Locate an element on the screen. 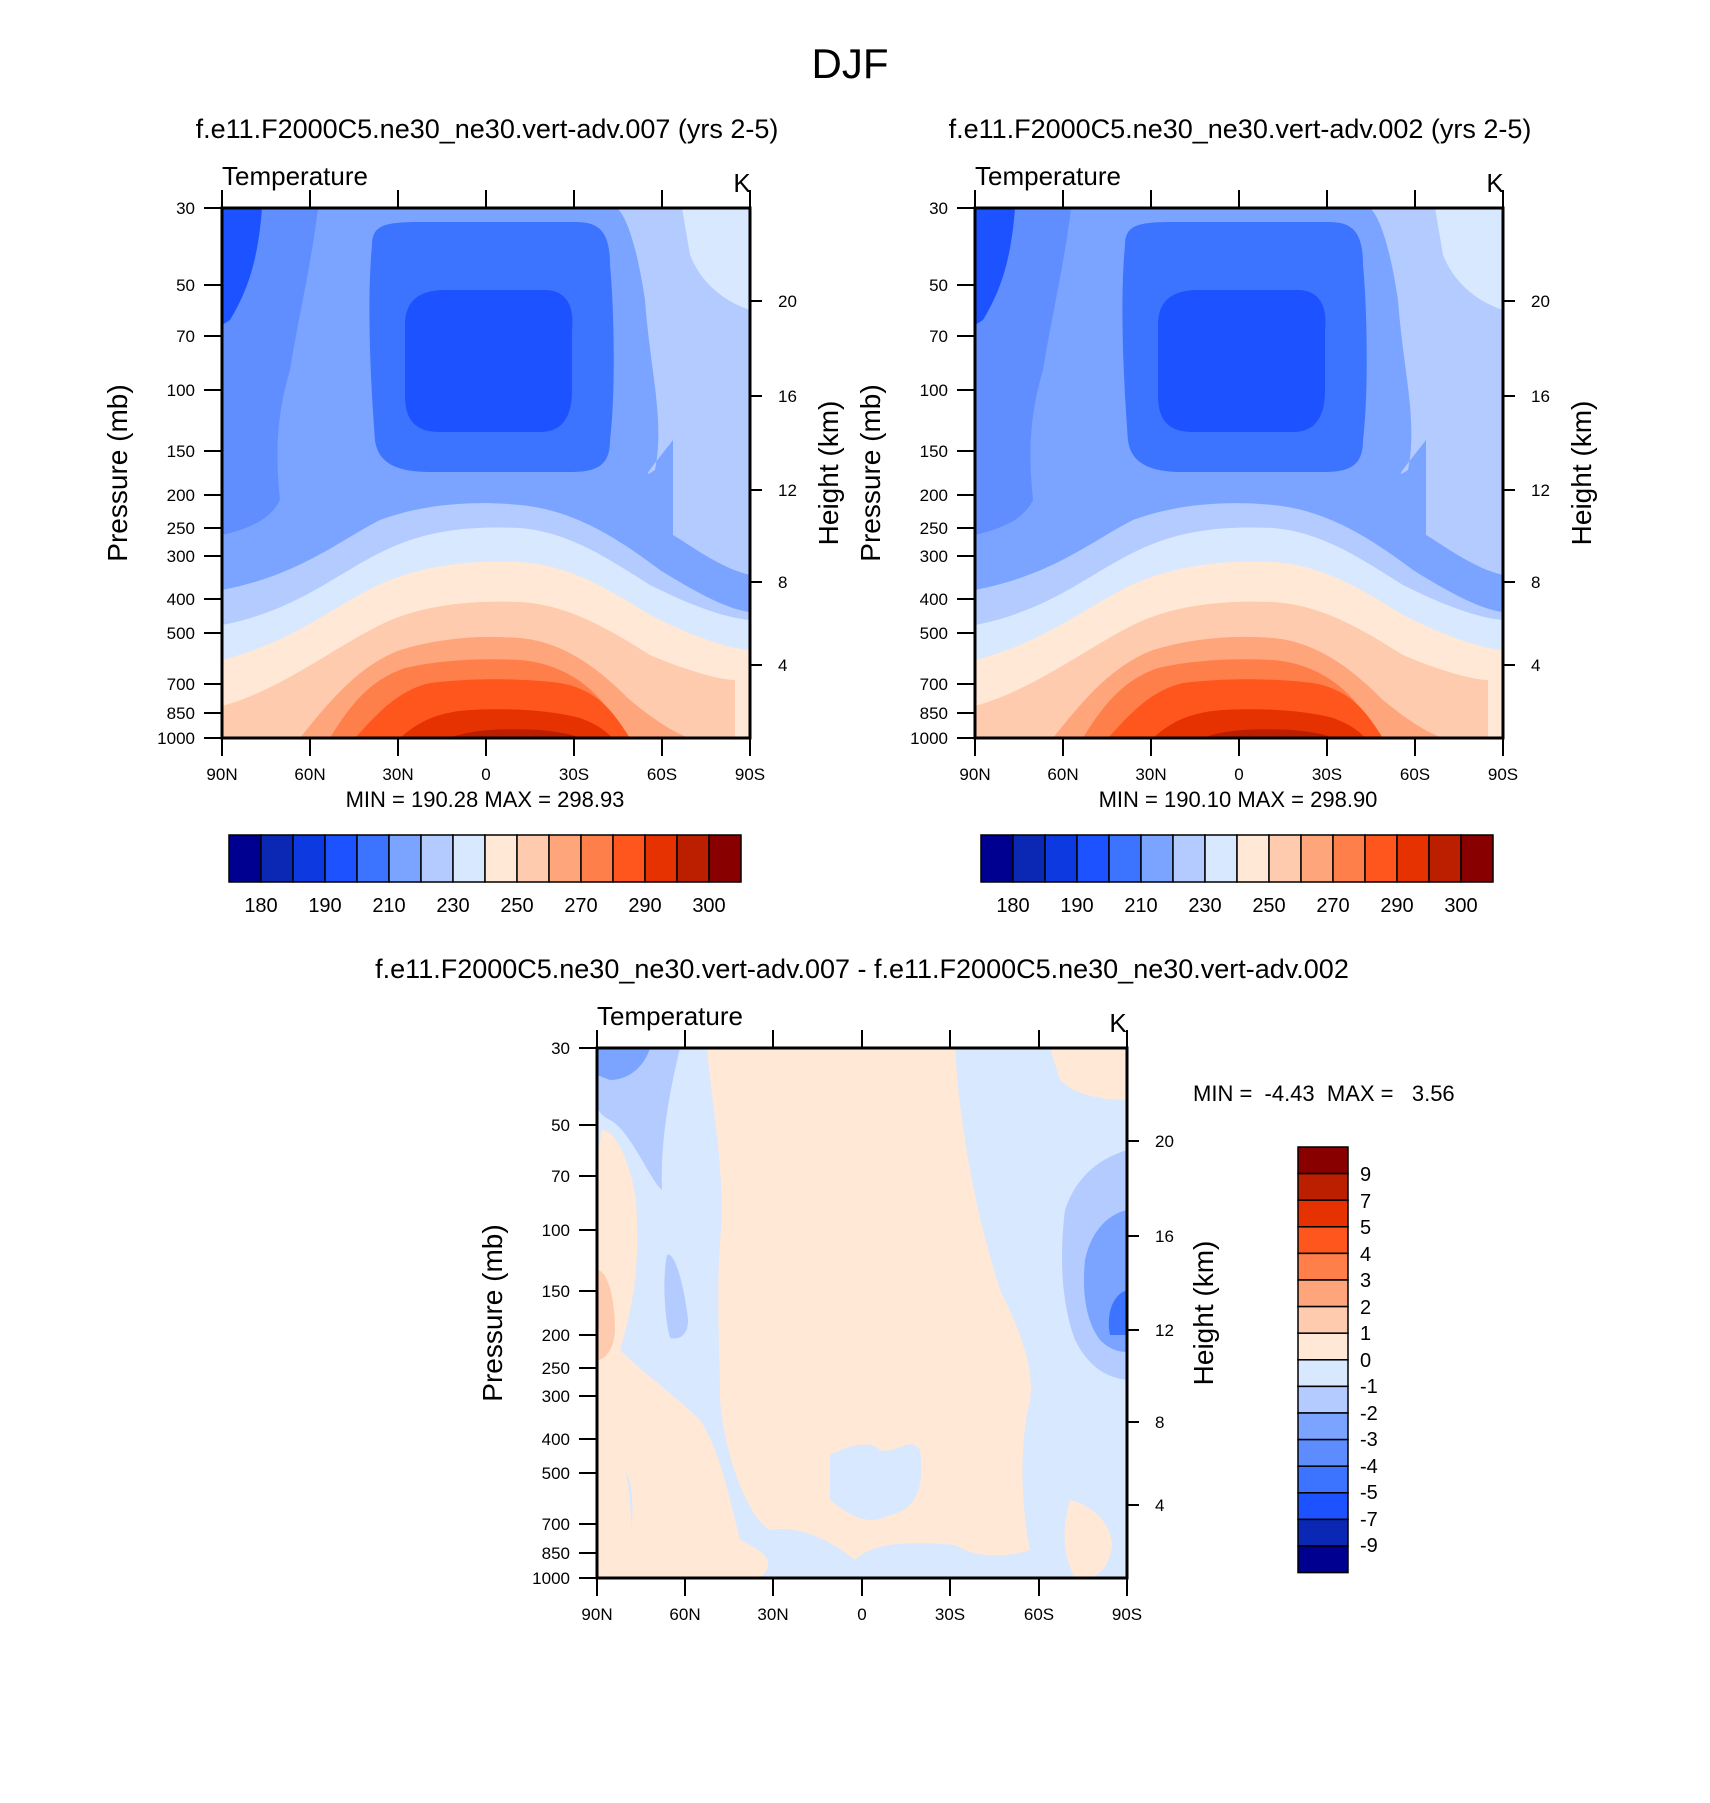 The width and height of the screenshot is (1710, 1803). panel-b-contour-field is located at coordinates (1239, 473).